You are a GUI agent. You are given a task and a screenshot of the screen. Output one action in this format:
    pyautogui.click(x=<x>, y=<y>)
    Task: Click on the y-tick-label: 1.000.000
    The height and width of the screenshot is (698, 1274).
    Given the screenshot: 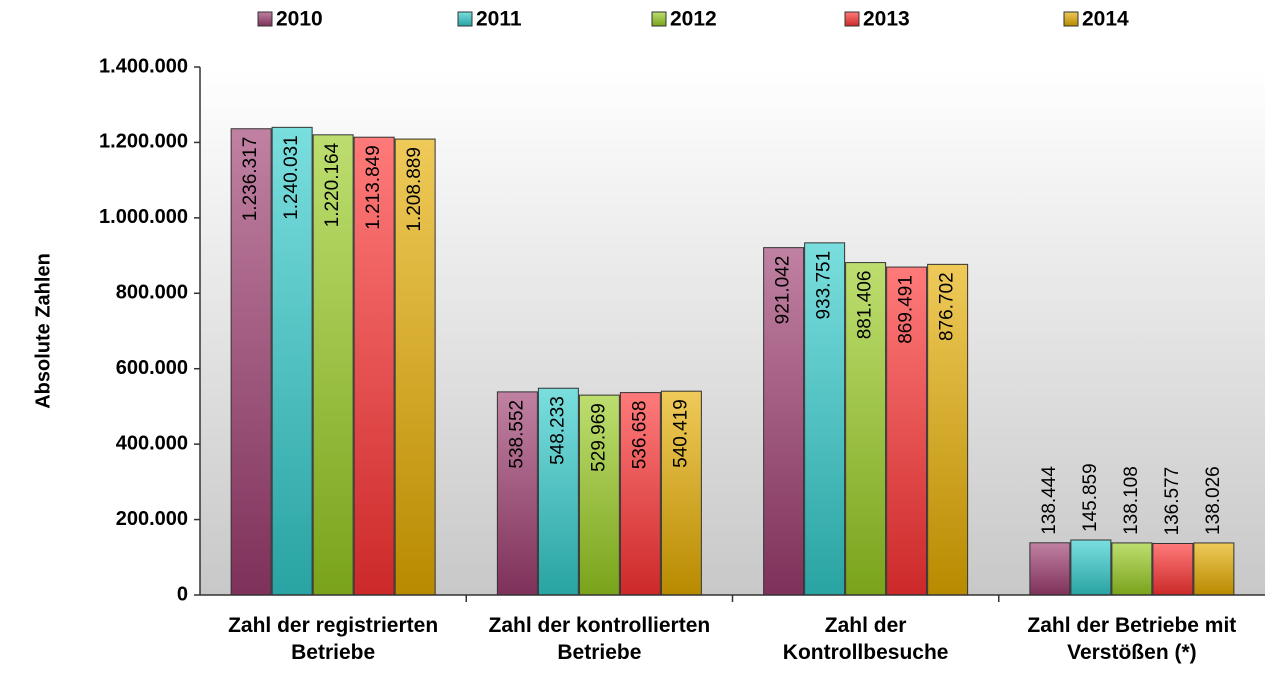 What is the action you would take?
    pyautogui.click(x=143, y=217)
    